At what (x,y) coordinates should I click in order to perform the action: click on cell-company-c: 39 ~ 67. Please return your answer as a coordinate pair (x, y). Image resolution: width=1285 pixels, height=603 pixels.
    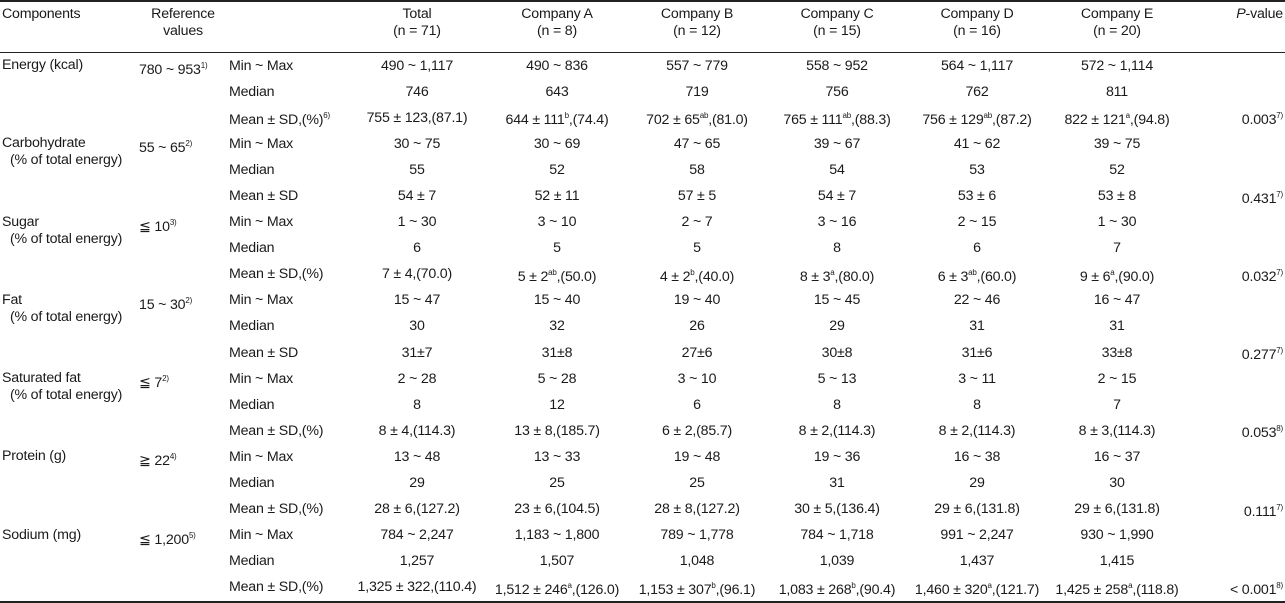
    Looking at the image, I should click on (837, 143).